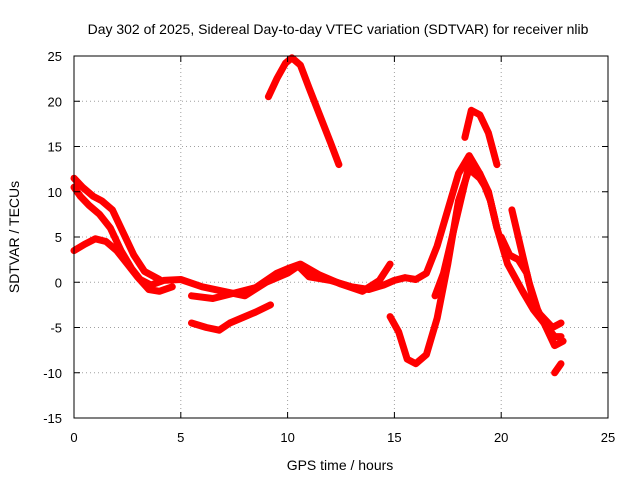 This screenshot has width=640, height=480. I want to click on x-tick-label: 15, so click(394, 437).